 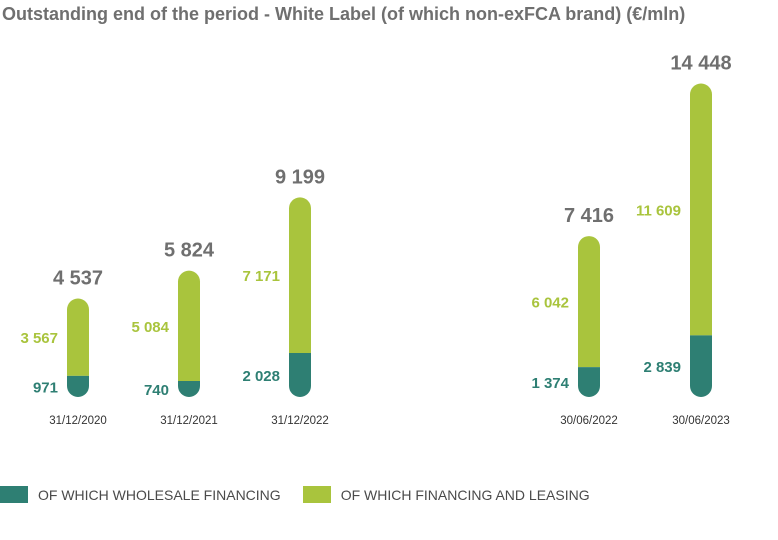 What do you see at coordinates (550, 383) in the screenshot?
I see `label-wholesale: 1 374` at bounding box center [550, 383].